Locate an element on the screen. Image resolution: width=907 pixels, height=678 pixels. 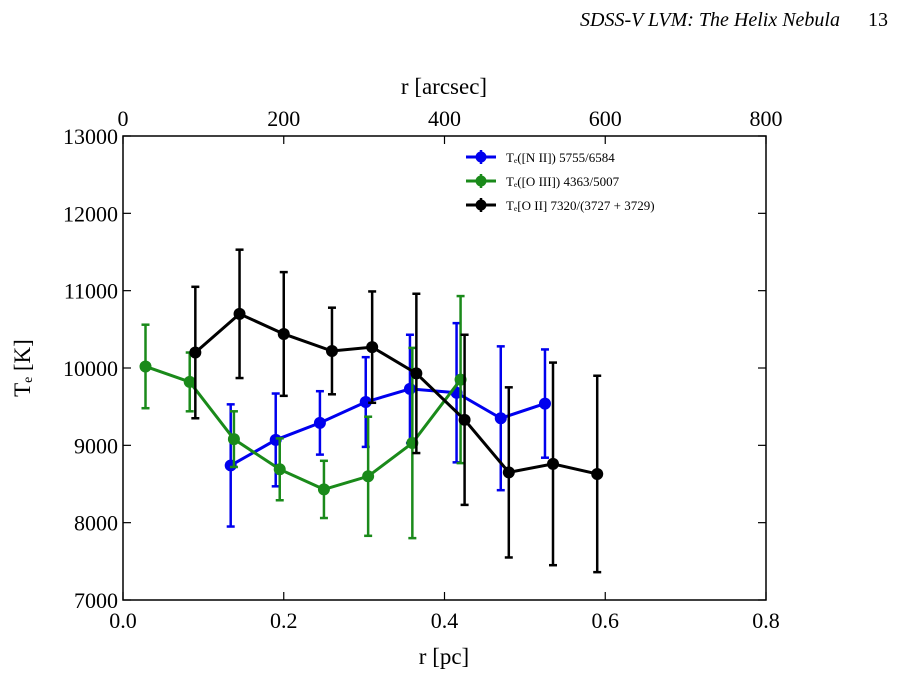
y-tick-label: 9000 is located at coordinates (96, 445).